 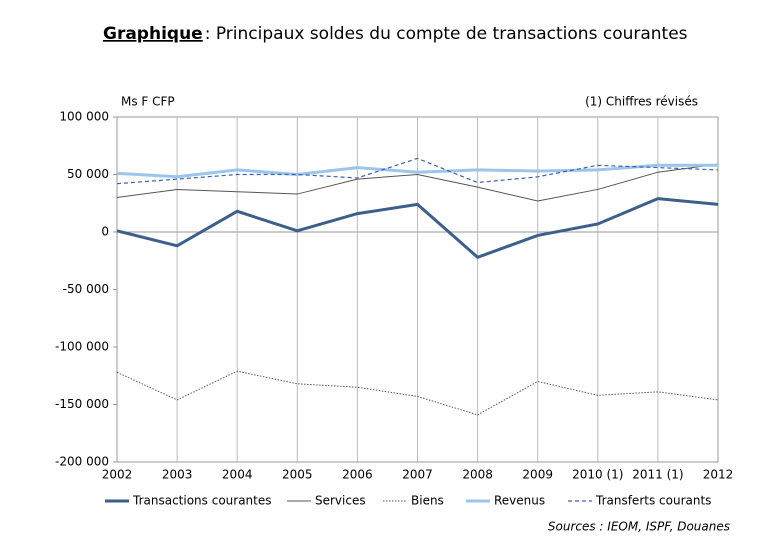 I want to click on x-tick-label: 2009, so click(x=537, y=475).